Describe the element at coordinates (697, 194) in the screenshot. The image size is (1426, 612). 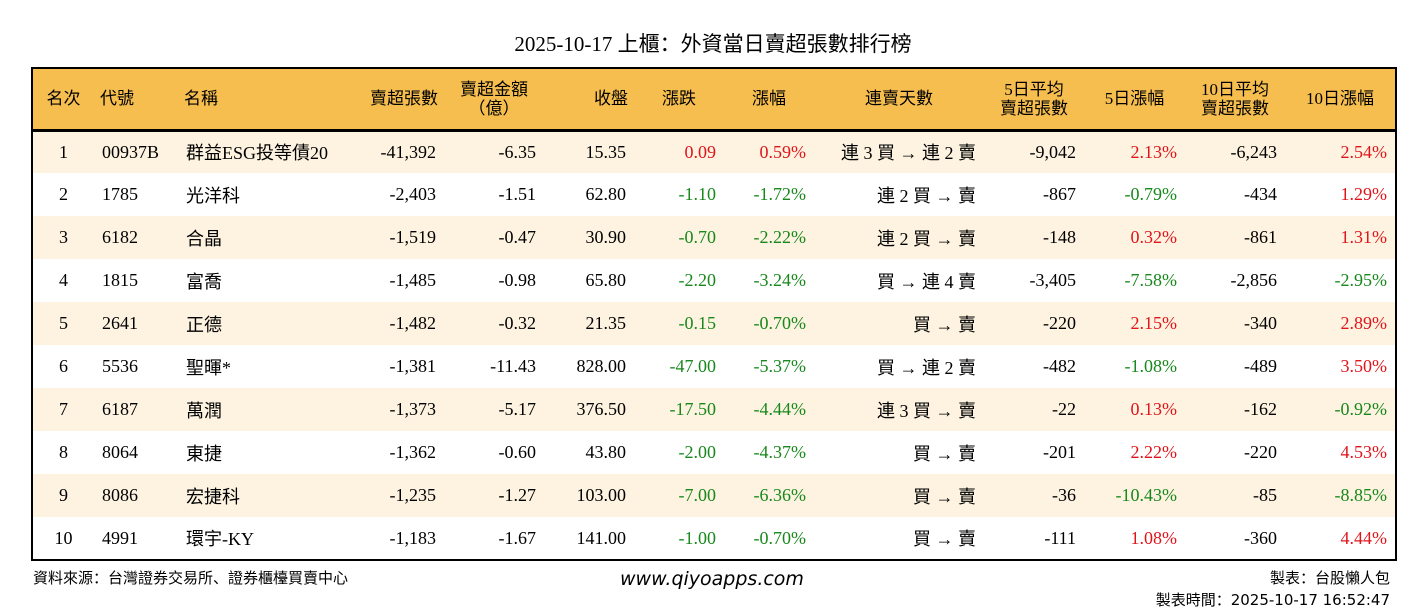
I see `cell-change: -1.10` at that location.